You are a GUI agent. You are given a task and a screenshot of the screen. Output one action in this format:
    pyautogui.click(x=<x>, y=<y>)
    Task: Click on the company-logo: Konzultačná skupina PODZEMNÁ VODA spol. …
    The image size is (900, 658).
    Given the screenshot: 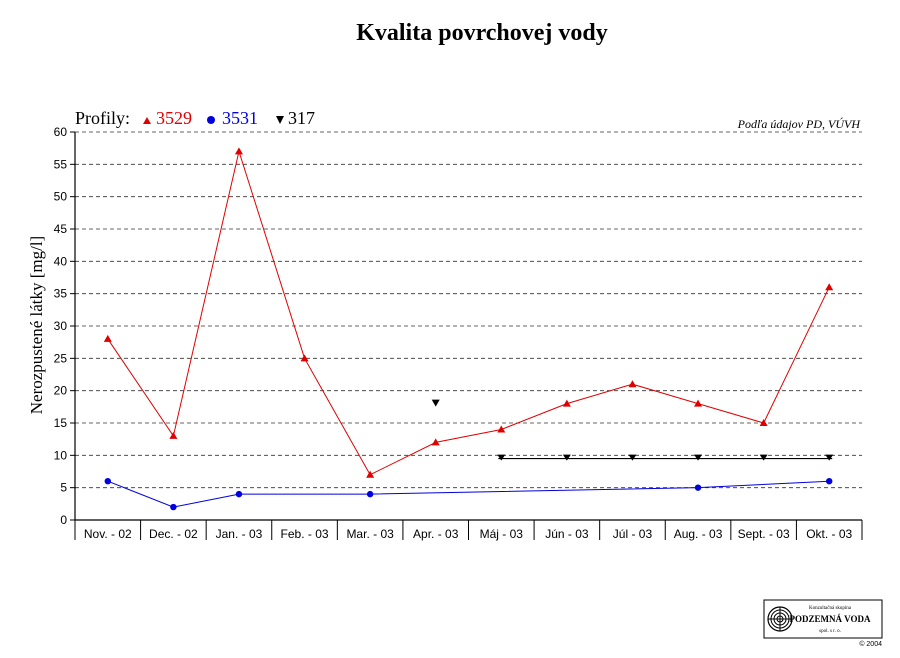 What is the action you would take?
    pyautogui.click(x=823, y=623)
    